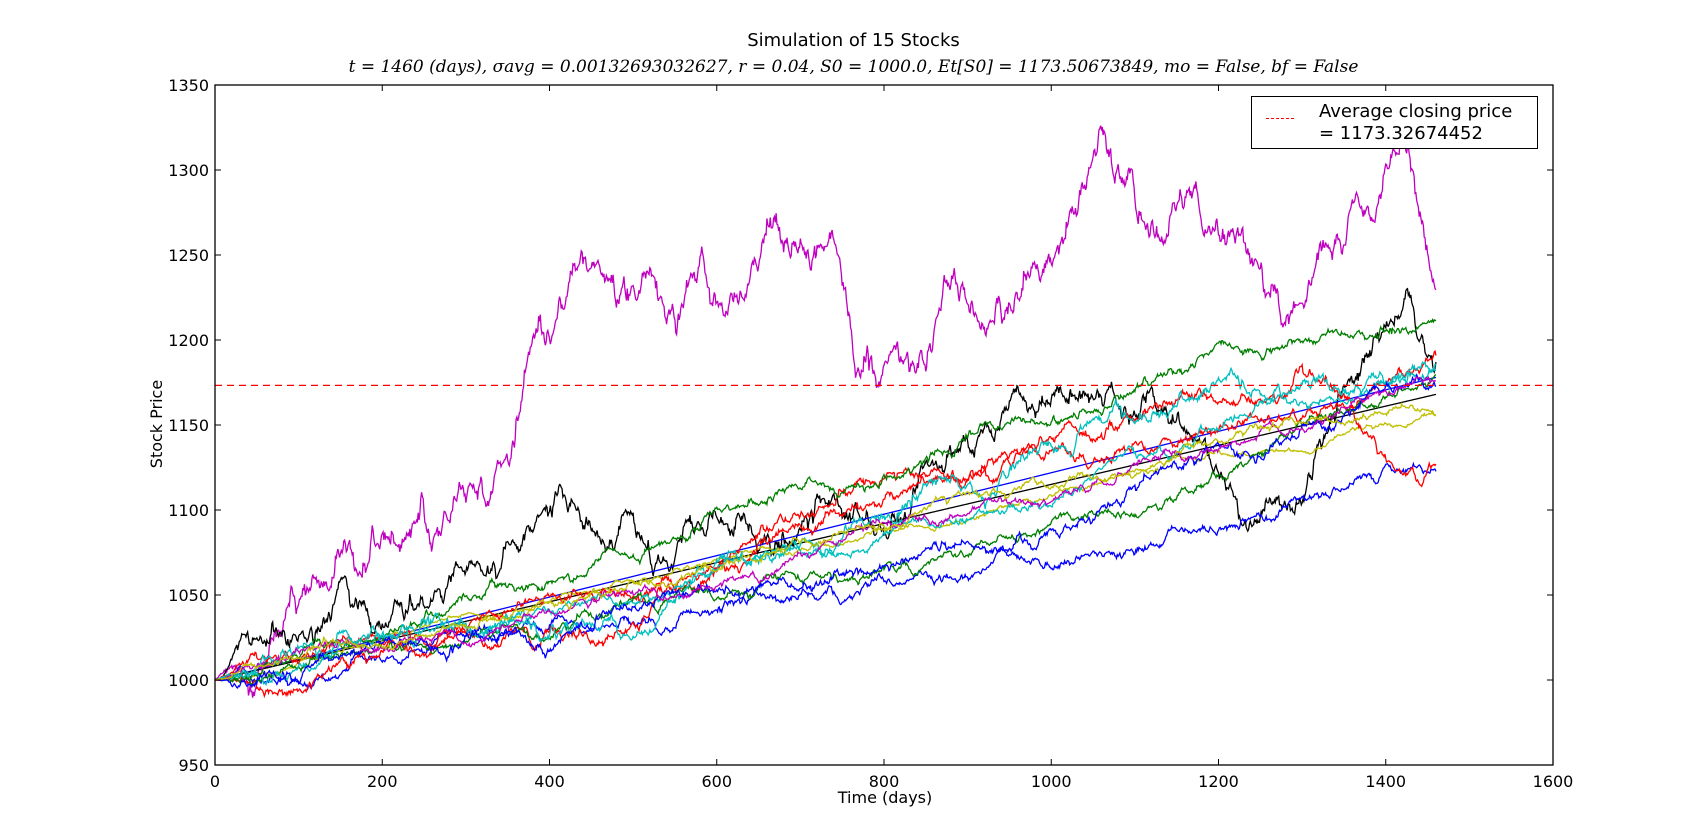 Image resolution: width=1707 pixels, height=840 pixels. What do you see at coordinates (188, 255) in the screenshot?
I see `y-tick-label: 1250` at bounding box center [188, 255].